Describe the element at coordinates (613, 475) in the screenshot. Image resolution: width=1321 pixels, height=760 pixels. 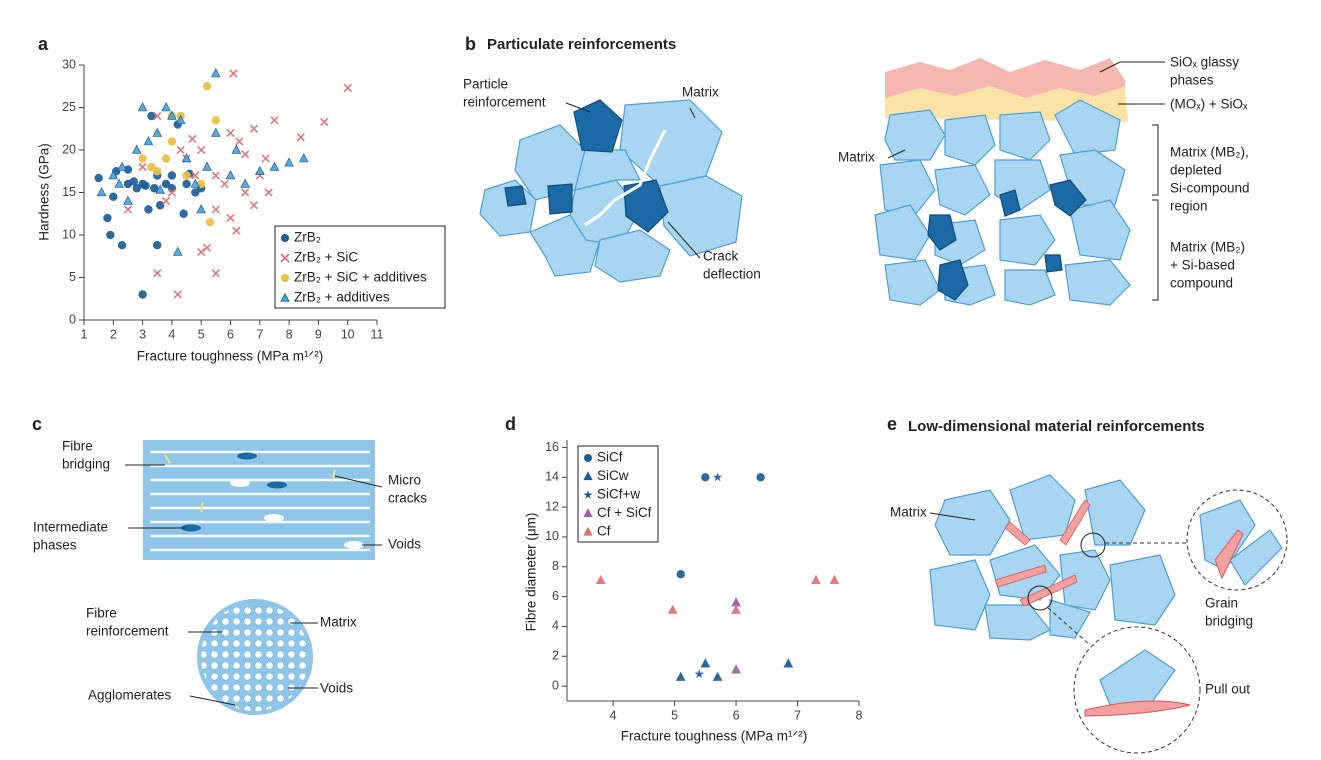
I see `legend-label: SiCw` at that location.